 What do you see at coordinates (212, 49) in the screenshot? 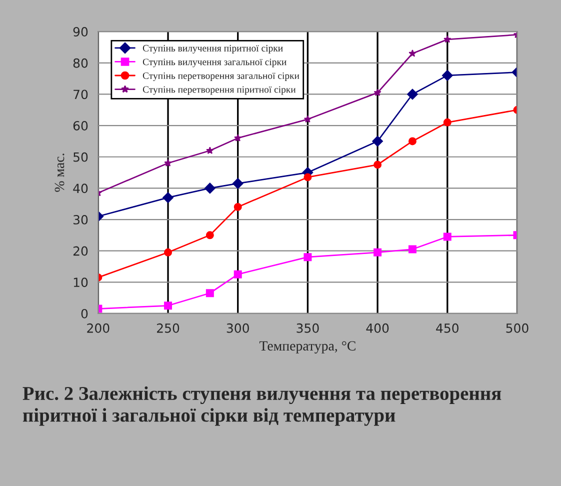
I see `legend-label: Ступінь вилучення піритної сірки` at bounding box center [212, 49].